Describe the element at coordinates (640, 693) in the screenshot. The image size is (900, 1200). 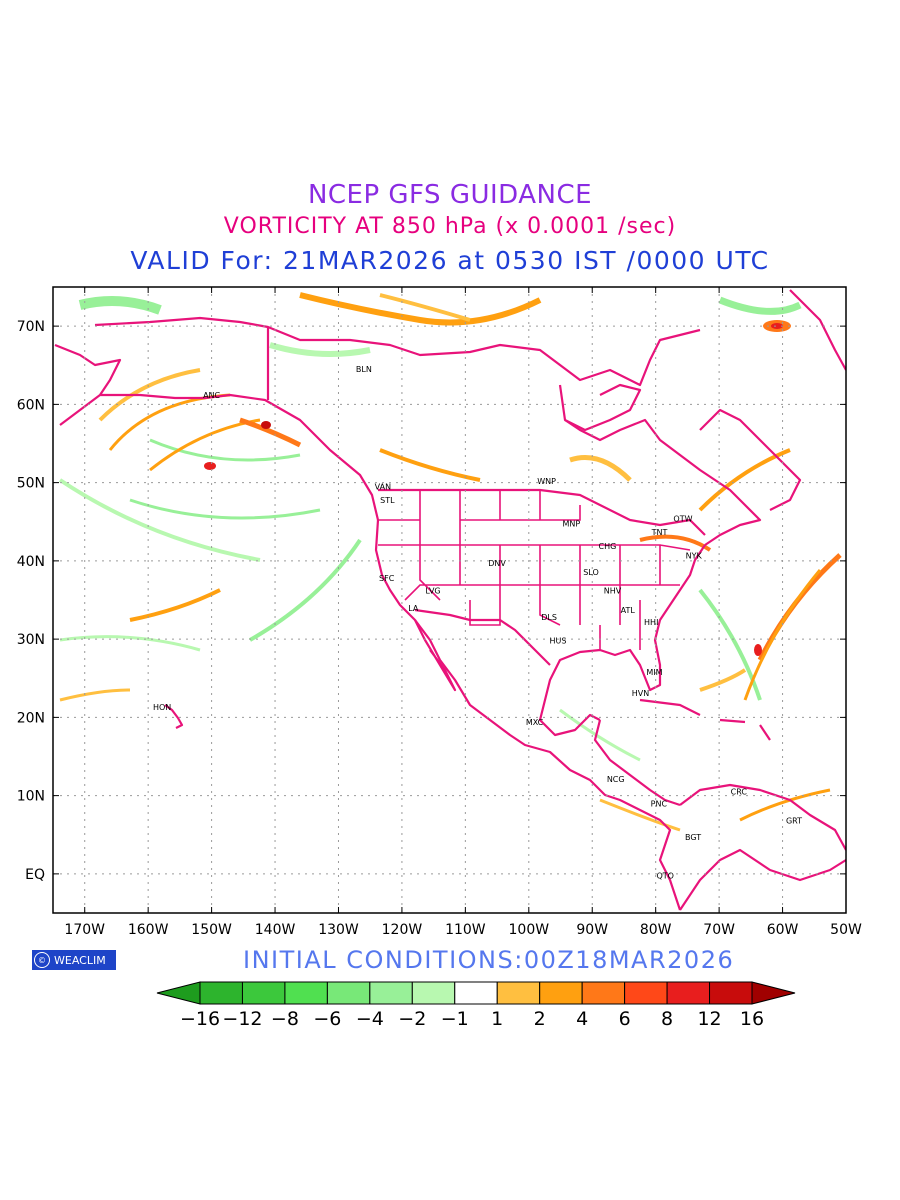
I see `city-label-hvn: HVN` at that location.